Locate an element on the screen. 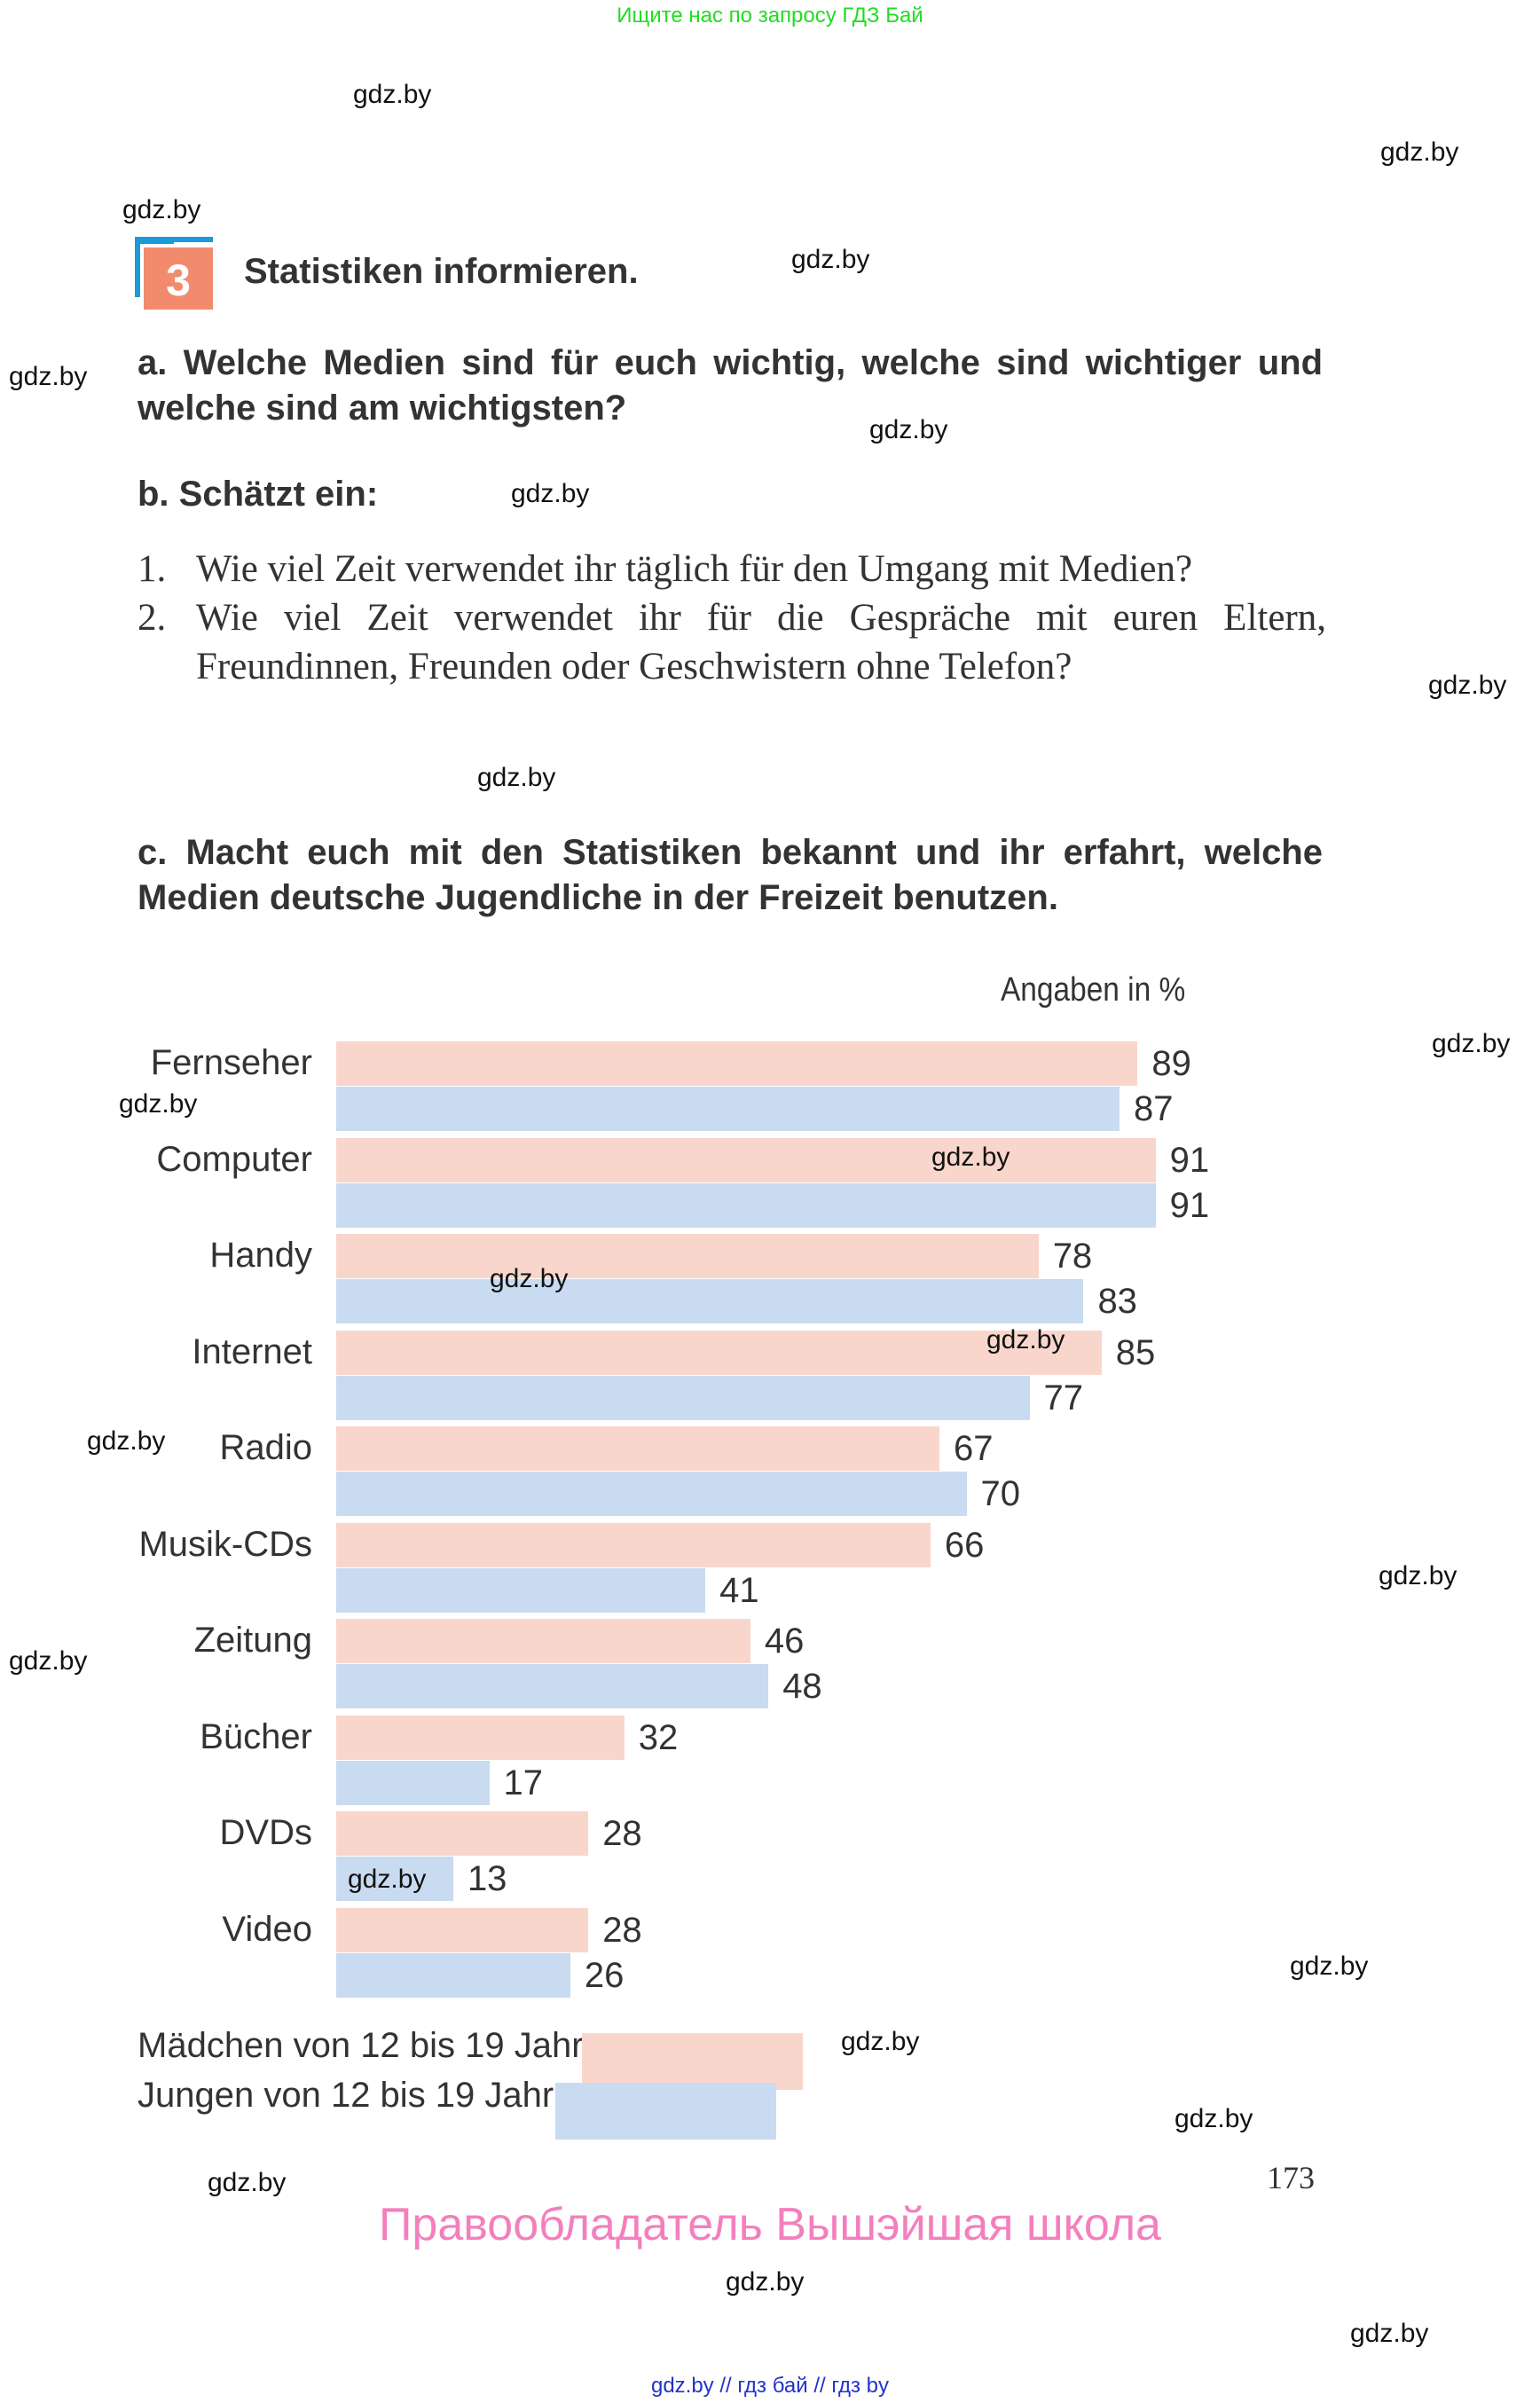 This screenshot has width=1540, height=2403. value-label-boys: 87 is located at coordinates (1154, 1109).